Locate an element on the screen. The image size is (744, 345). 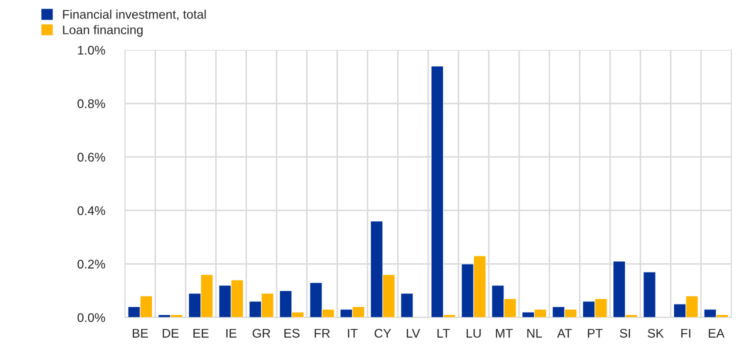
x-tick-label: SI is located at coordinates (625, 333).